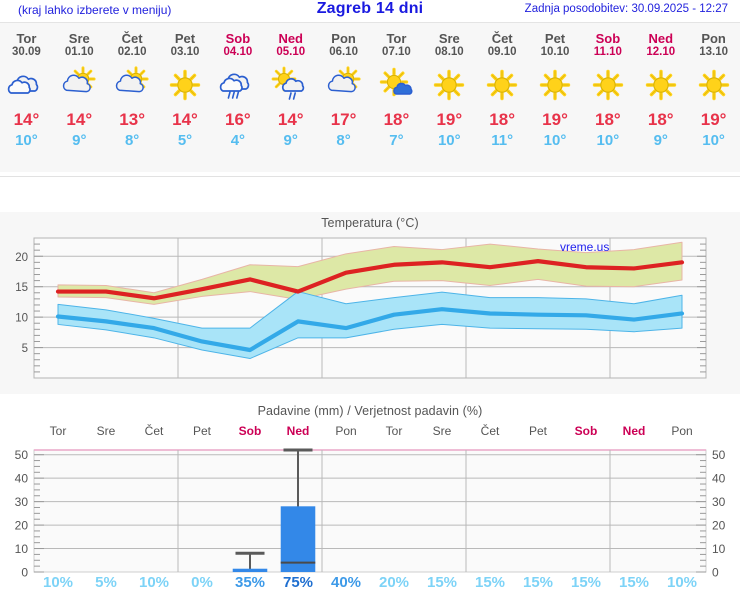  Describe the element at coordinates (626, 9) in the screenshot. I see `last-updated-timestamp: Zadnja posodobitev: 30.09.2025 - 12:27` at that location.